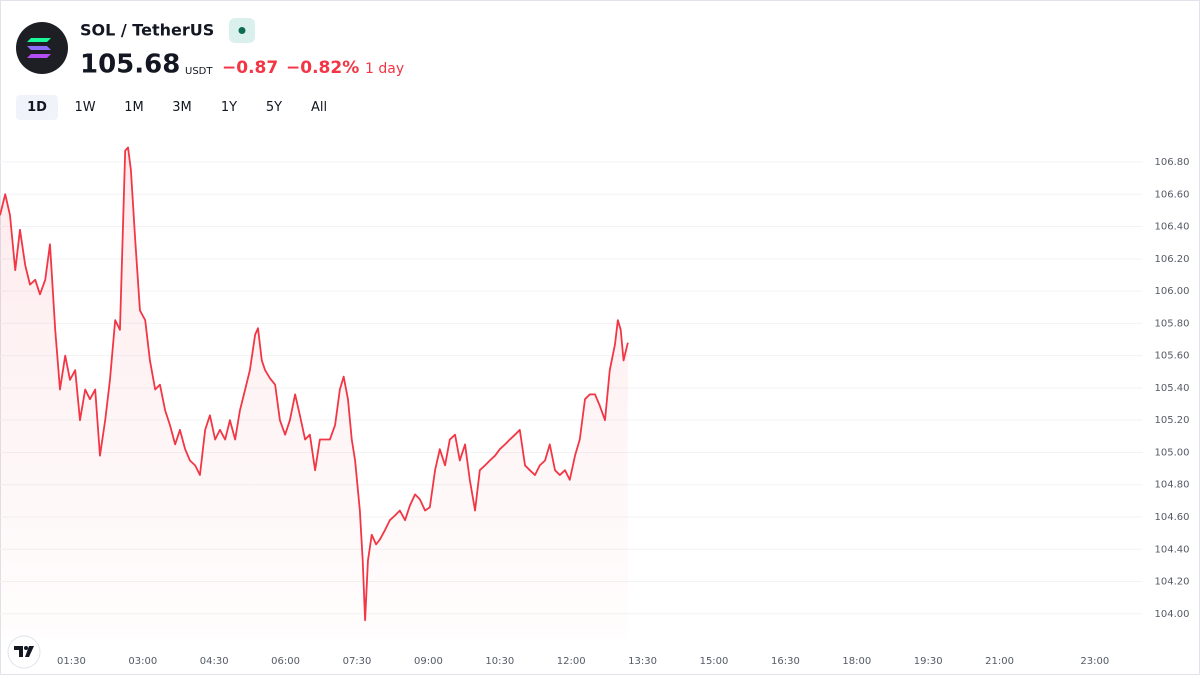 This screenshot has height=675, width=1200. What do you see at coordinates (147, 30) in the screenshot?
I see `symbol-title: SOL / TetherUS` at bounding box center [147, 30].